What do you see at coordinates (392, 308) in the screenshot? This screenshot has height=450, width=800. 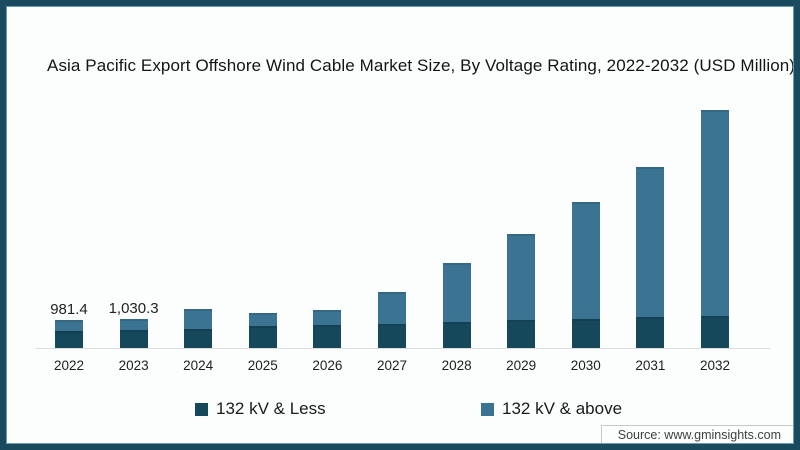 I see `bar-segment-132kv-above-2027` at bounding box center [392, 308].